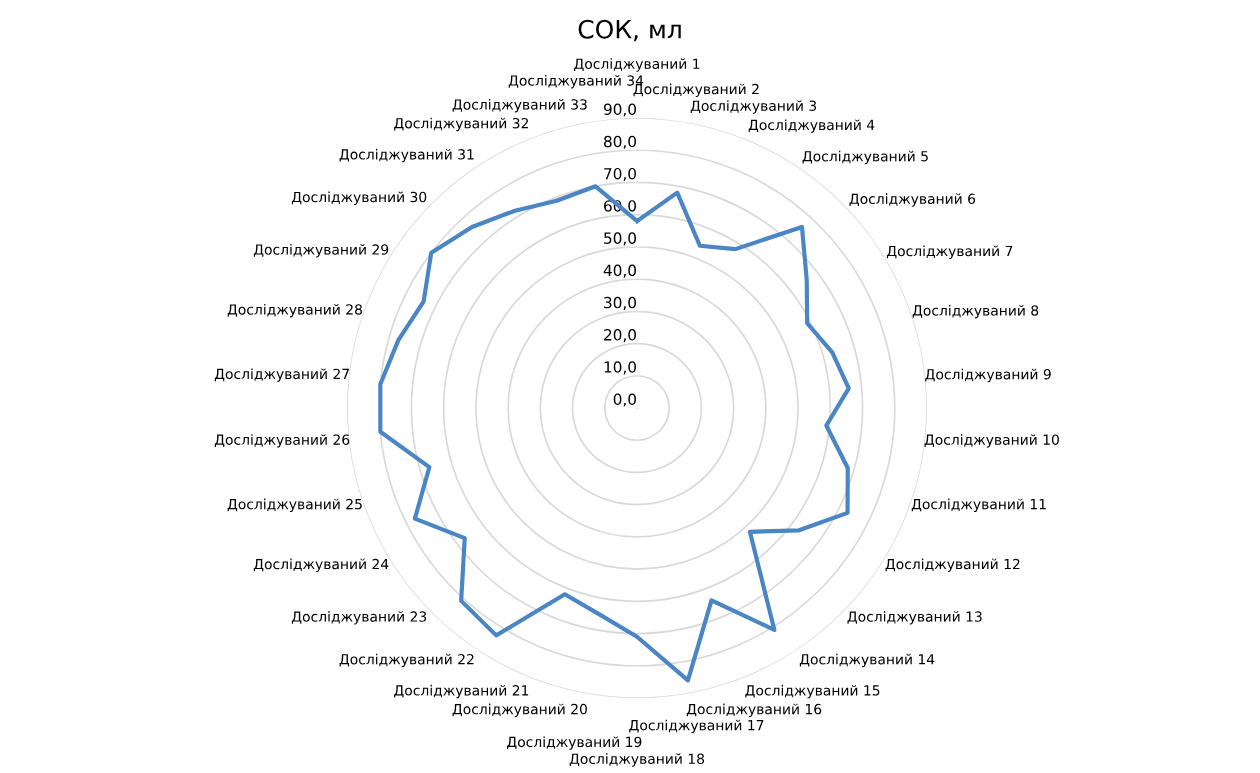  Describe the element at coordinates (359, 198) in the screenshot. I see `spoke-label: Досліджуваний 30` at that location.